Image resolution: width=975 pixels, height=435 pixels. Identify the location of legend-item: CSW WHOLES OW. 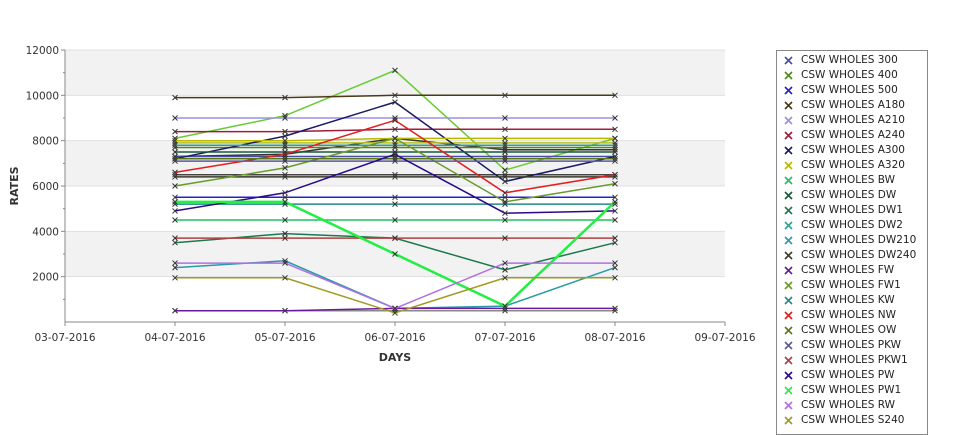
(852, 330).